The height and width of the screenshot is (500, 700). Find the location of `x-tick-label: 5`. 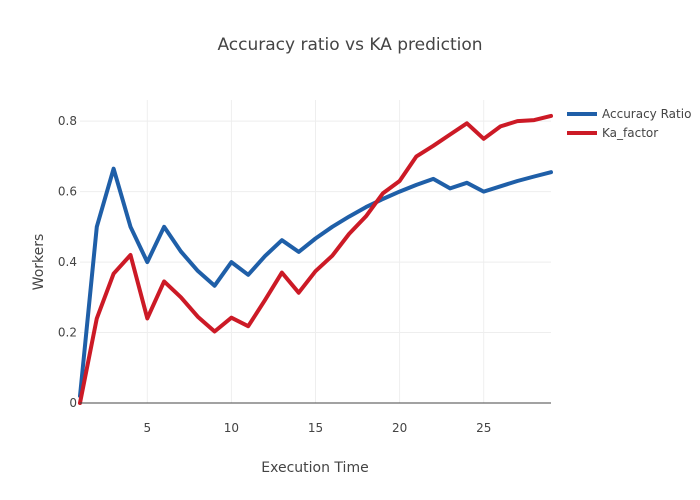

x-tick-label: 5 is located at coordinates (147, 428).